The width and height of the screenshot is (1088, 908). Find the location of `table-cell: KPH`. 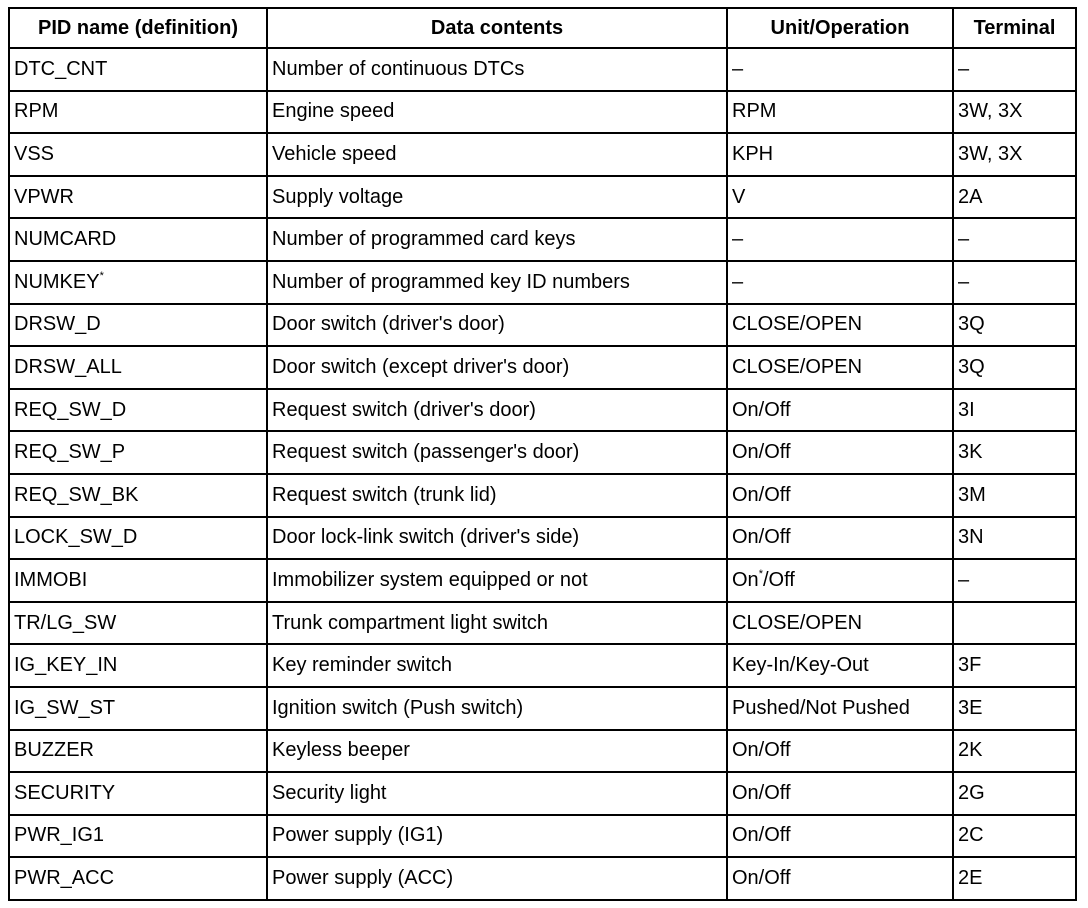

table-cell: KPH is located at coordinates (840, 154).